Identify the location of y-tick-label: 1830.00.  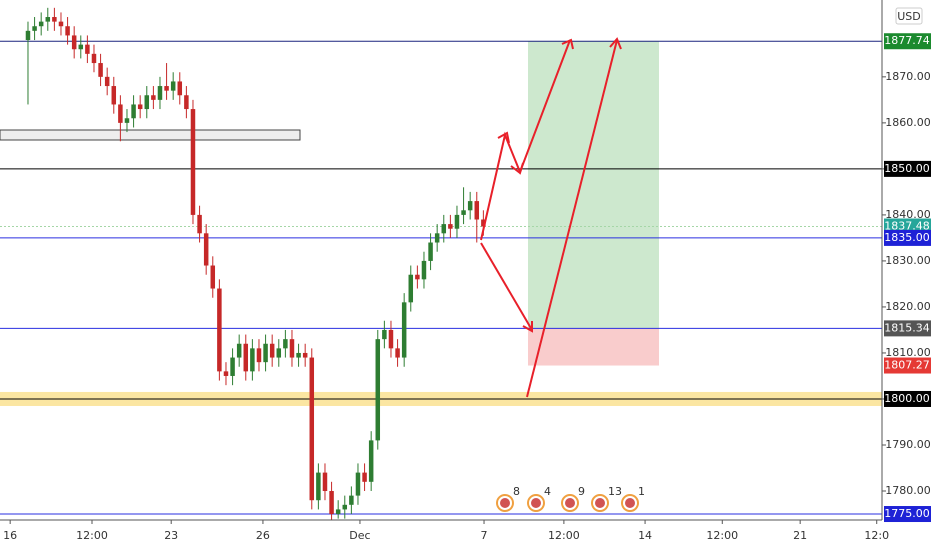
(908, 260).